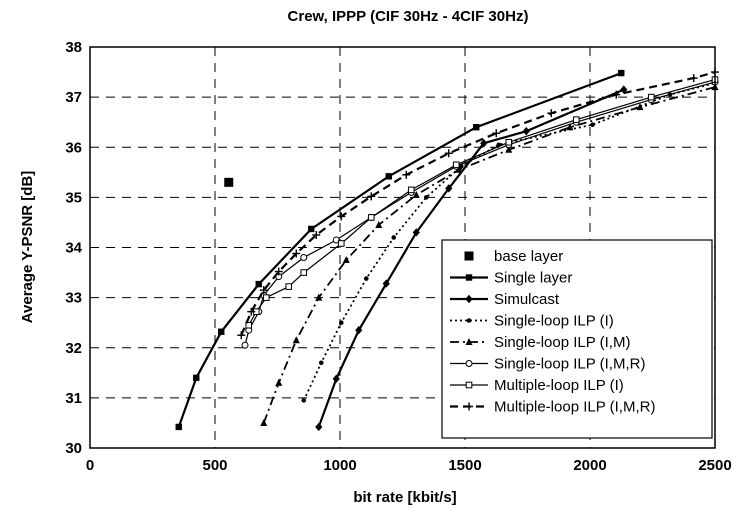 The width and height of the screenshot is (756, 514). I want to click on legend-item: Simulcast, so click(505, 299).